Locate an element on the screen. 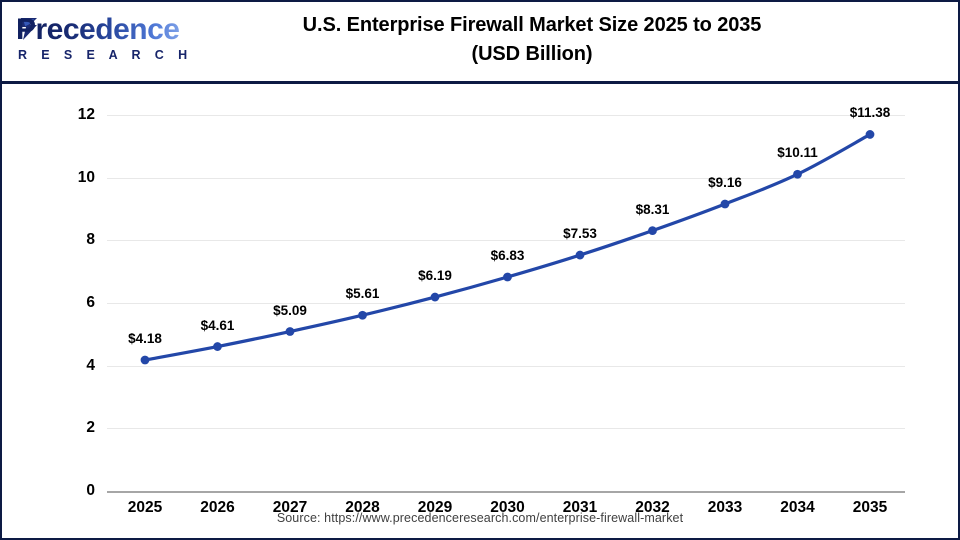 The height and width of the screenshot is (540, 960). data-point-label: $9.16 is located at coordinates (725, 182).